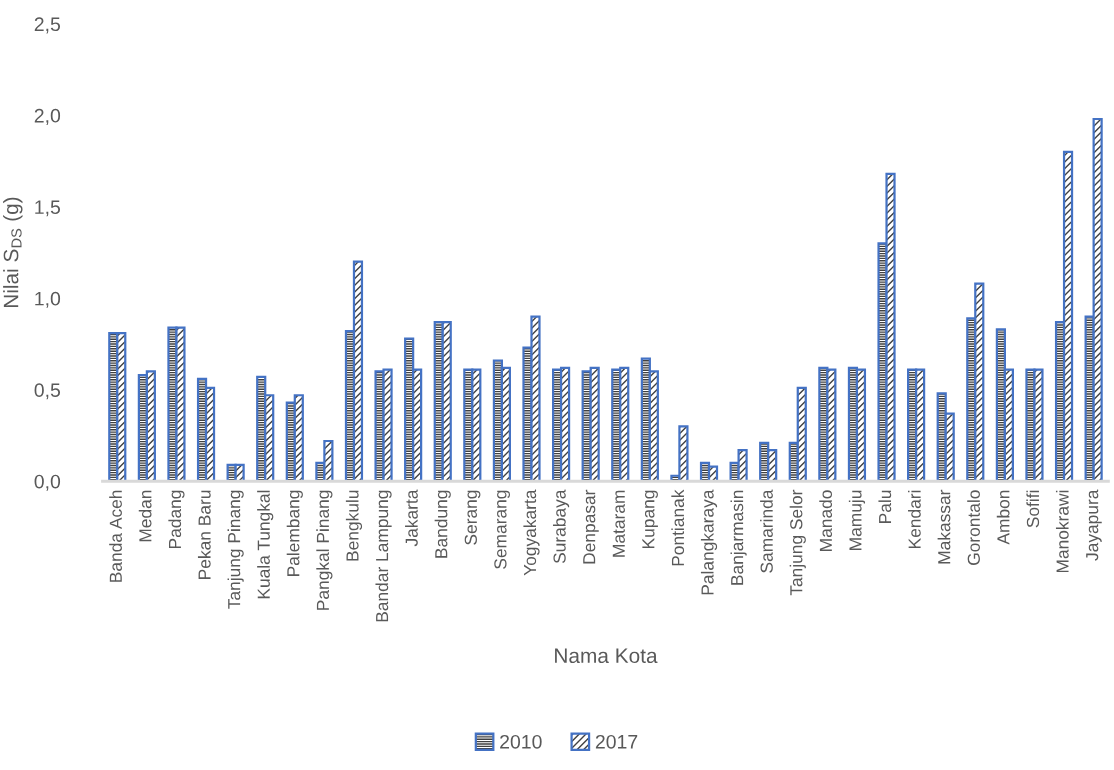  What do you see at coordinates (145, 516) in the screenshot?
I see `x-tick-label: Medan` at bounding box center [145, 516].